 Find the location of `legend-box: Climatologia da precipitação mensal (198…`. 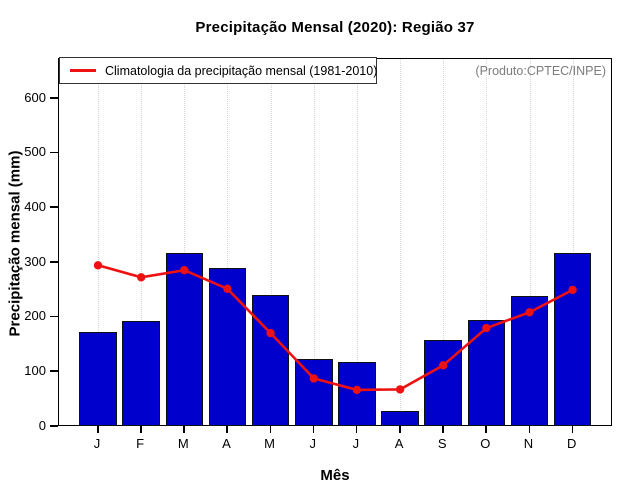

legend-box: Climatologia da precipitação mensal (198… is located at coordinates (218, 70).